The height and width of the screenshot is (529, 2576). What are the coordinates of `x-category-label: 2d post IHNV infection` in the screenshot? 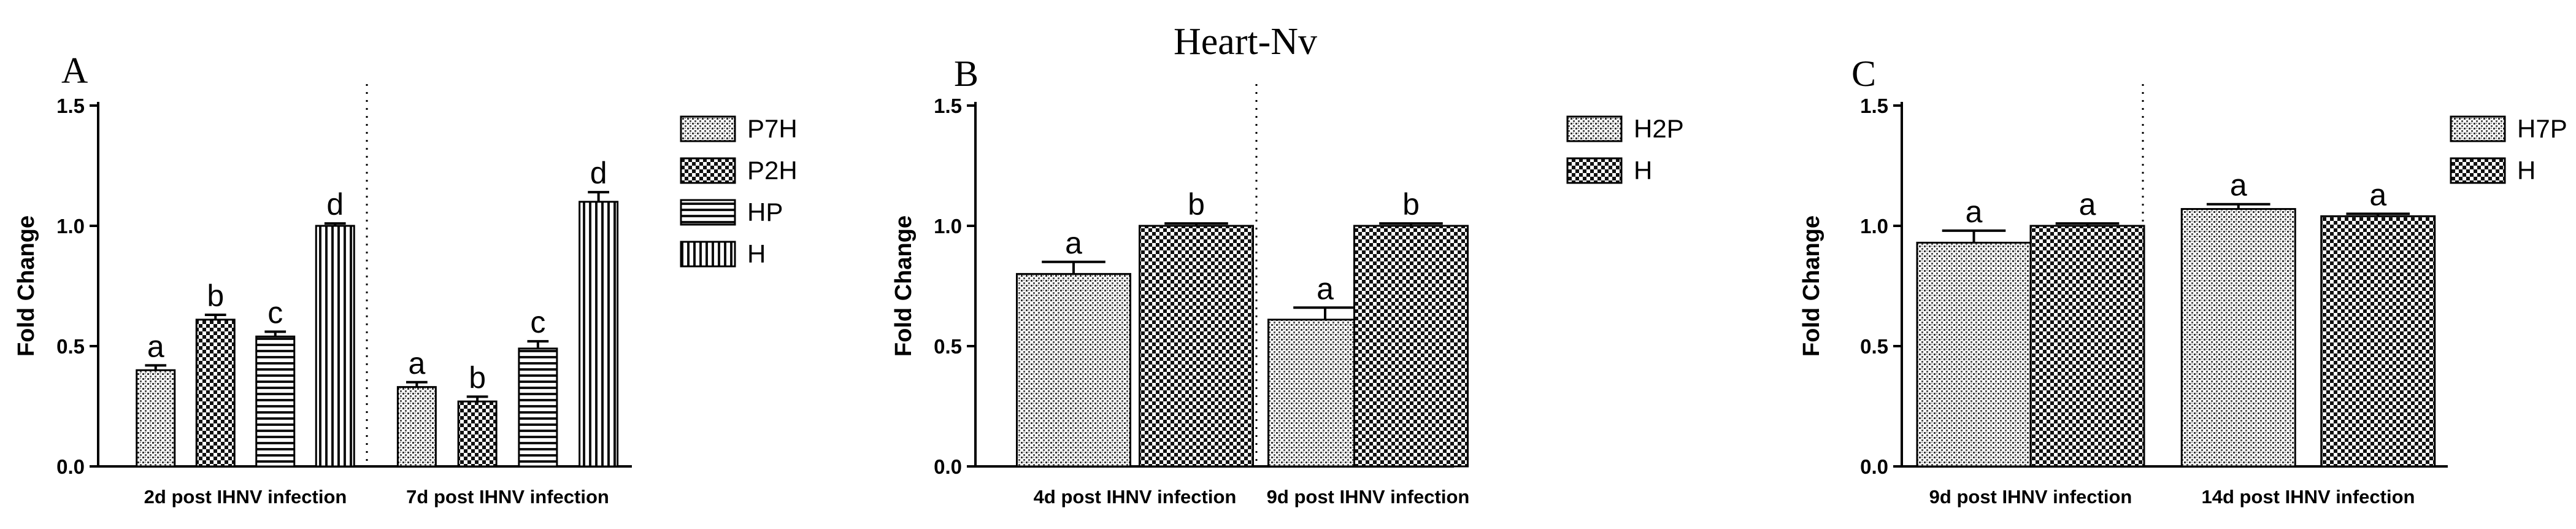 It's located at (245, 497).